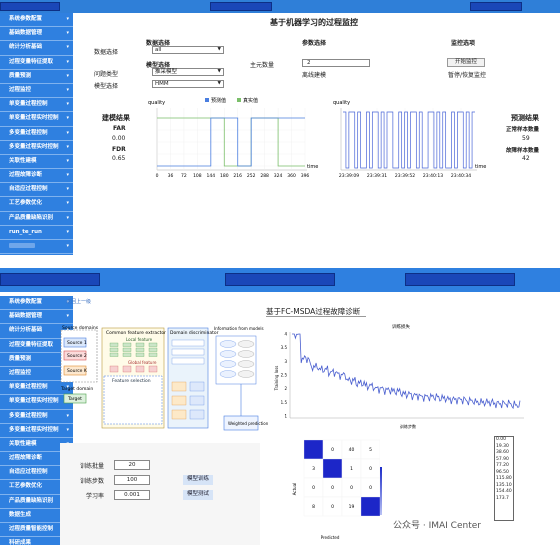 The height and width of the screenshot is (545, 560). Describe the element at coordinates (330, 537) in the screenshot. I see `cm-xlabel: Predicted` at that location.